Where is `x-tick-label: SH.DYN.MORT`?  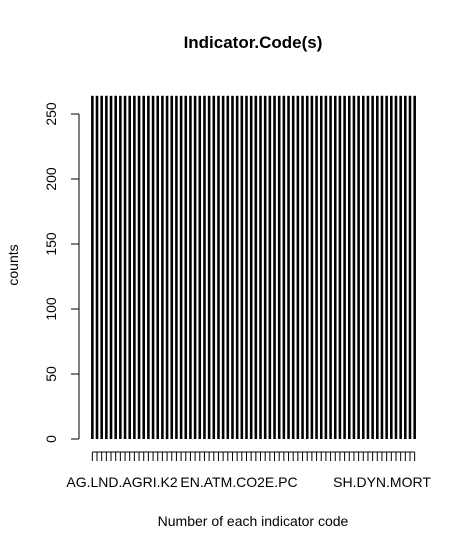
x-tick-label: SH.DYN.MORT is located at coordinates (382, 482).